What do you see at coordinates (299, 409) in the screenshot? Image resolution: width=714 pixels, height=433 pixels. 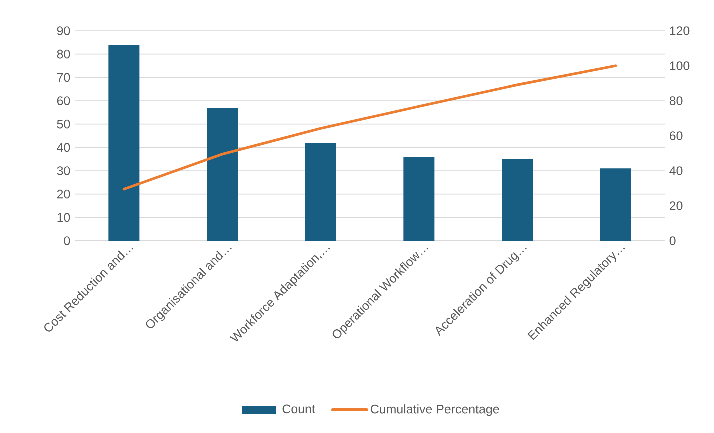 I see `legend-label: Count` at bounding box center [299, 409].